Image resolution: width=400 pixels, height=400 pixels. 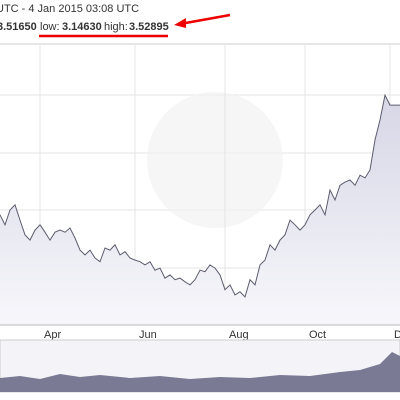 I want to click on high-label: high:, so click(x=116, y=27).